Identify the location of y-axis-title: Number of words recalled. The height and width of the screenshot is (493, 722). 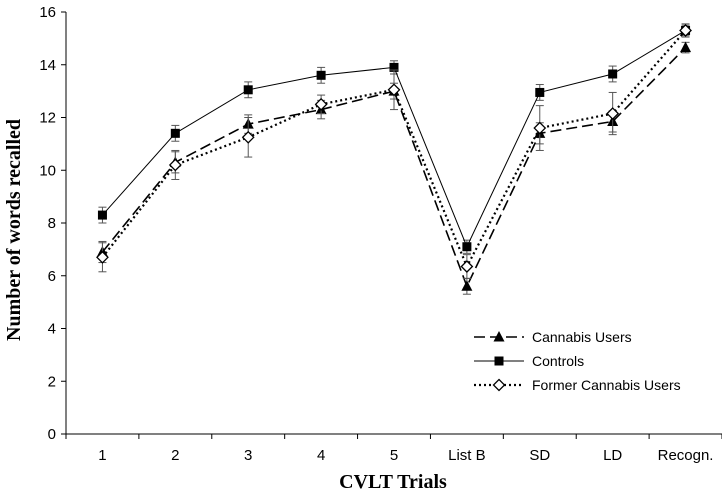
(14, 230).